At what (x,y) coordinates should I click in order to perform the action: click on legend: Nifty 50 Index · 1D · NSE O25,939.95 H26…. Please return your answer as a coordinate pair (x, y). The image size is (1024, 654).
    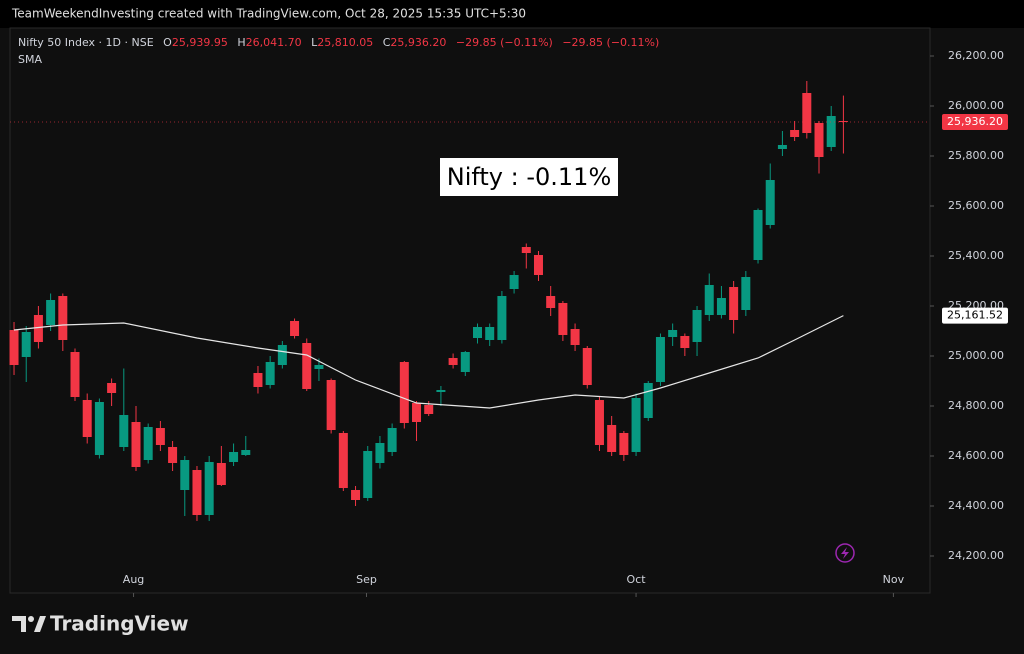
    Looking at the image, I should click on (338, 42).